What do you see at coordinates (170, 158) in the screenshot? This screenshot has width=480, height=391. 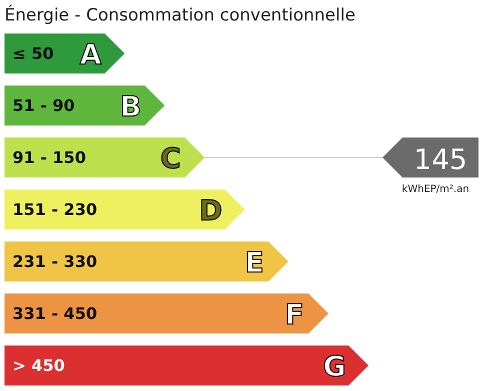 I see `annotation: C` at bounding box center [170, 158].